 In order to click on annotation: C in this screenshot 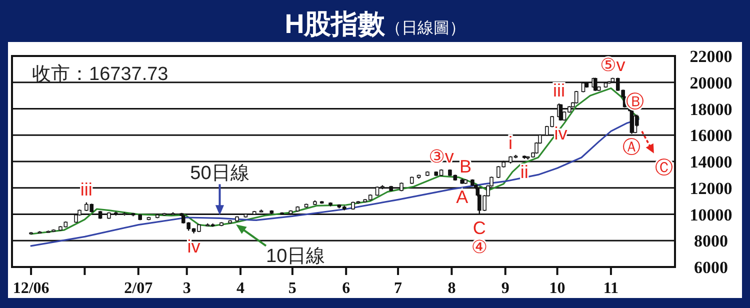, I will do `click(479, 228)`.